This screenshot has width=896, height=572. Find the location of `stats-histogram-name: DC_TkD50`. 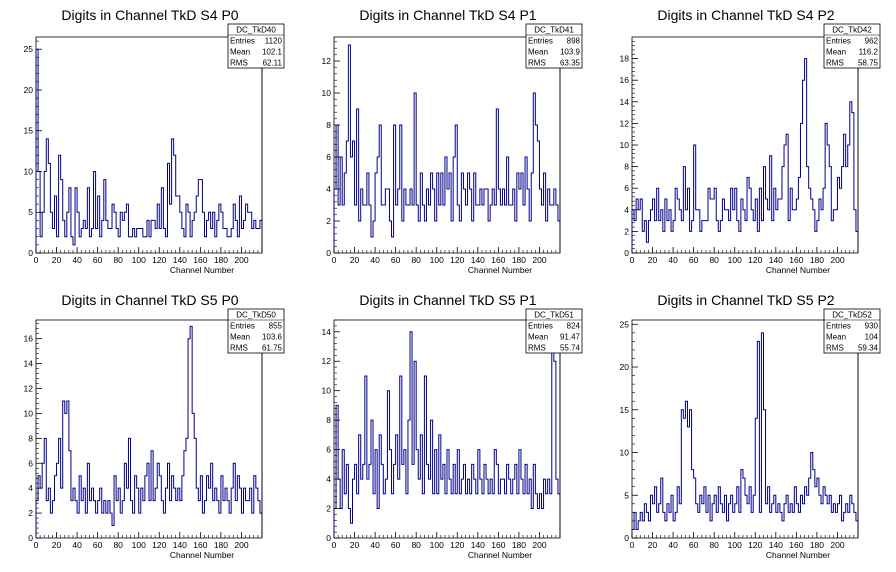

stats-histogram-name: DC_TkD50 is located at coordinates (256, 315).